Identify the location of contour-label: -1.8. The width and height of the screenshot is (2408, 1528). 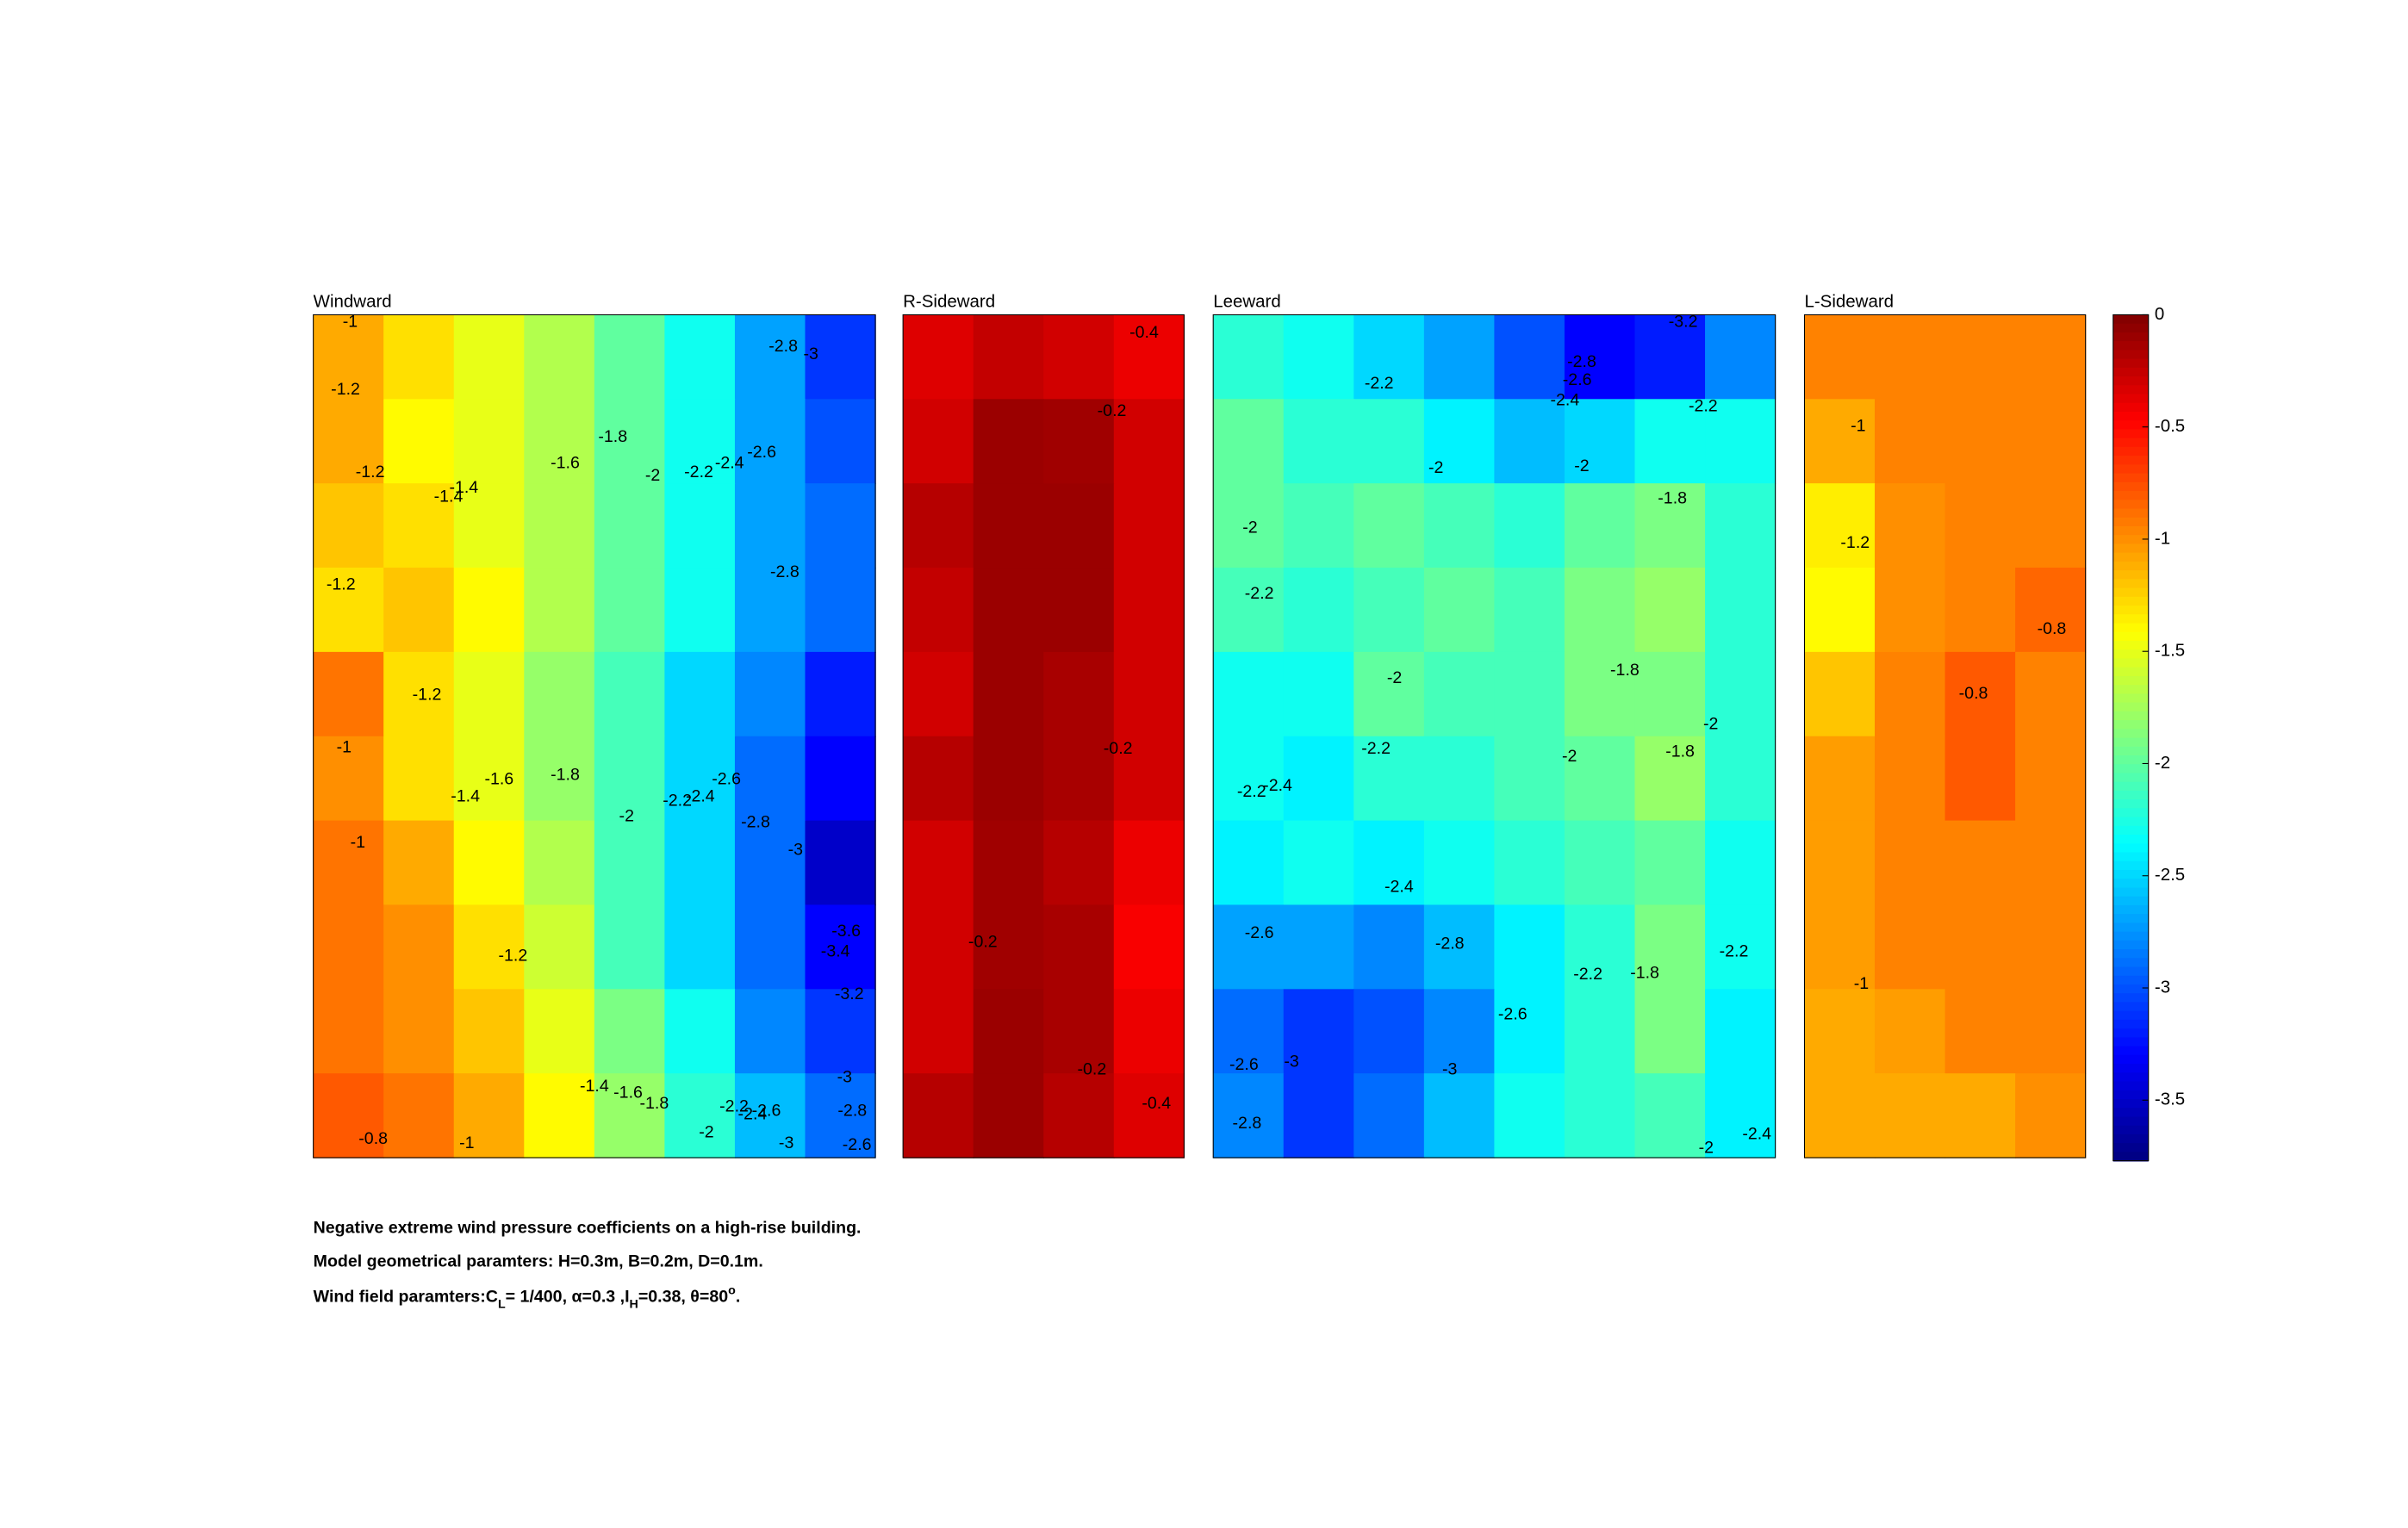
(1673, 498).